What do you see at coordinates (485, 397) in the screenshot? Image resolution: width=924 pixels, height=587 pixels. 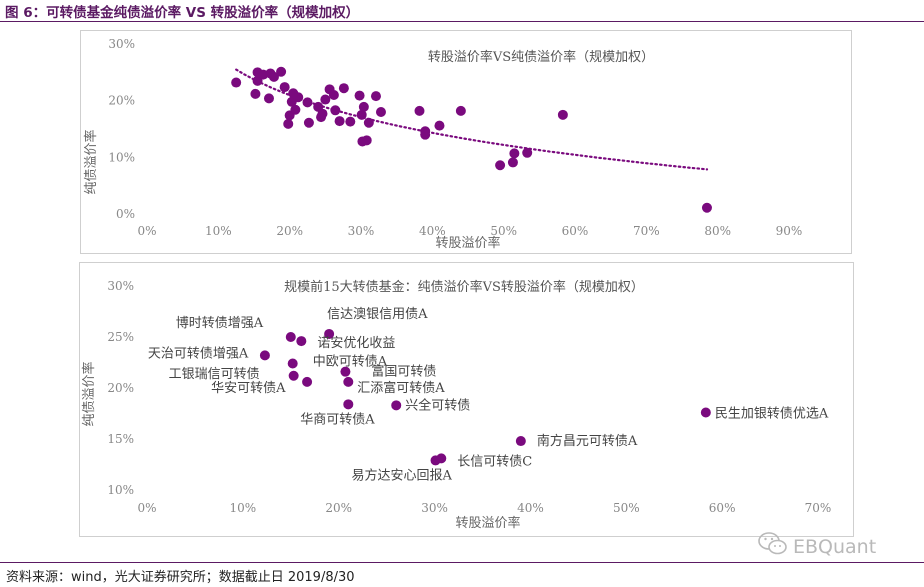 I see `chart2-points` at bounding box center [485, 397].